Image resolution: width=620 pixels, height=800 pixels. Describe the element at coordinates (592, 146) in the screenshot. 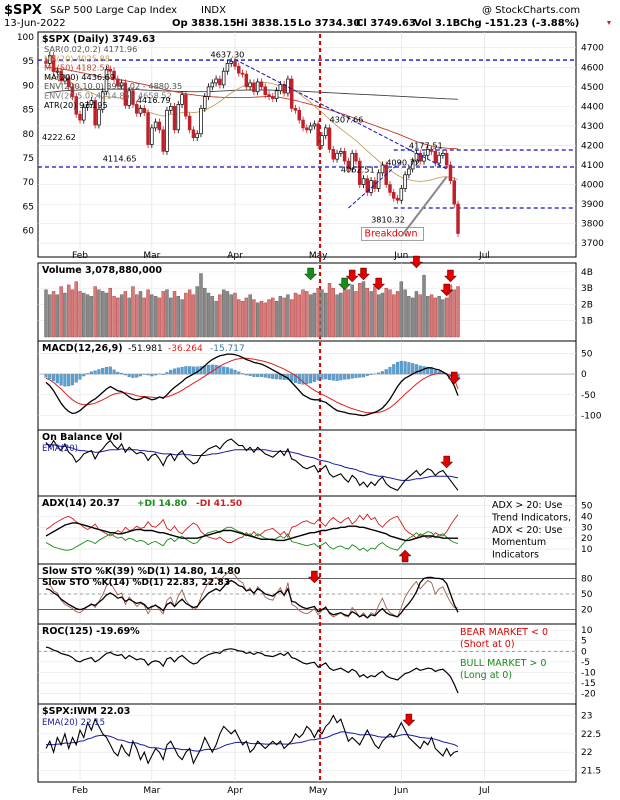

I see `price-tick-label: 4200` at that location.